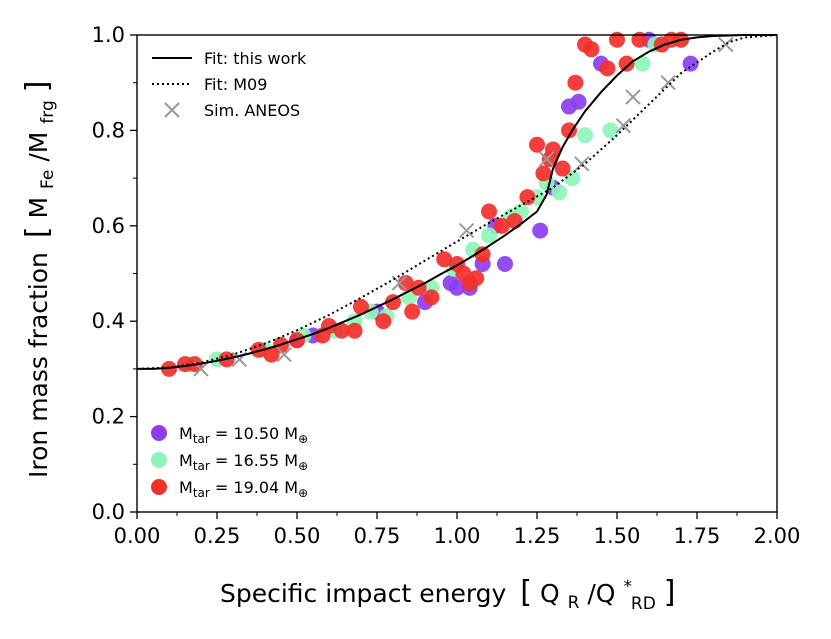  What do you see at coordinates (537, 536) in the screenshot?
I see `x-tick-label: 1.25` at bounding box center [537, 536].